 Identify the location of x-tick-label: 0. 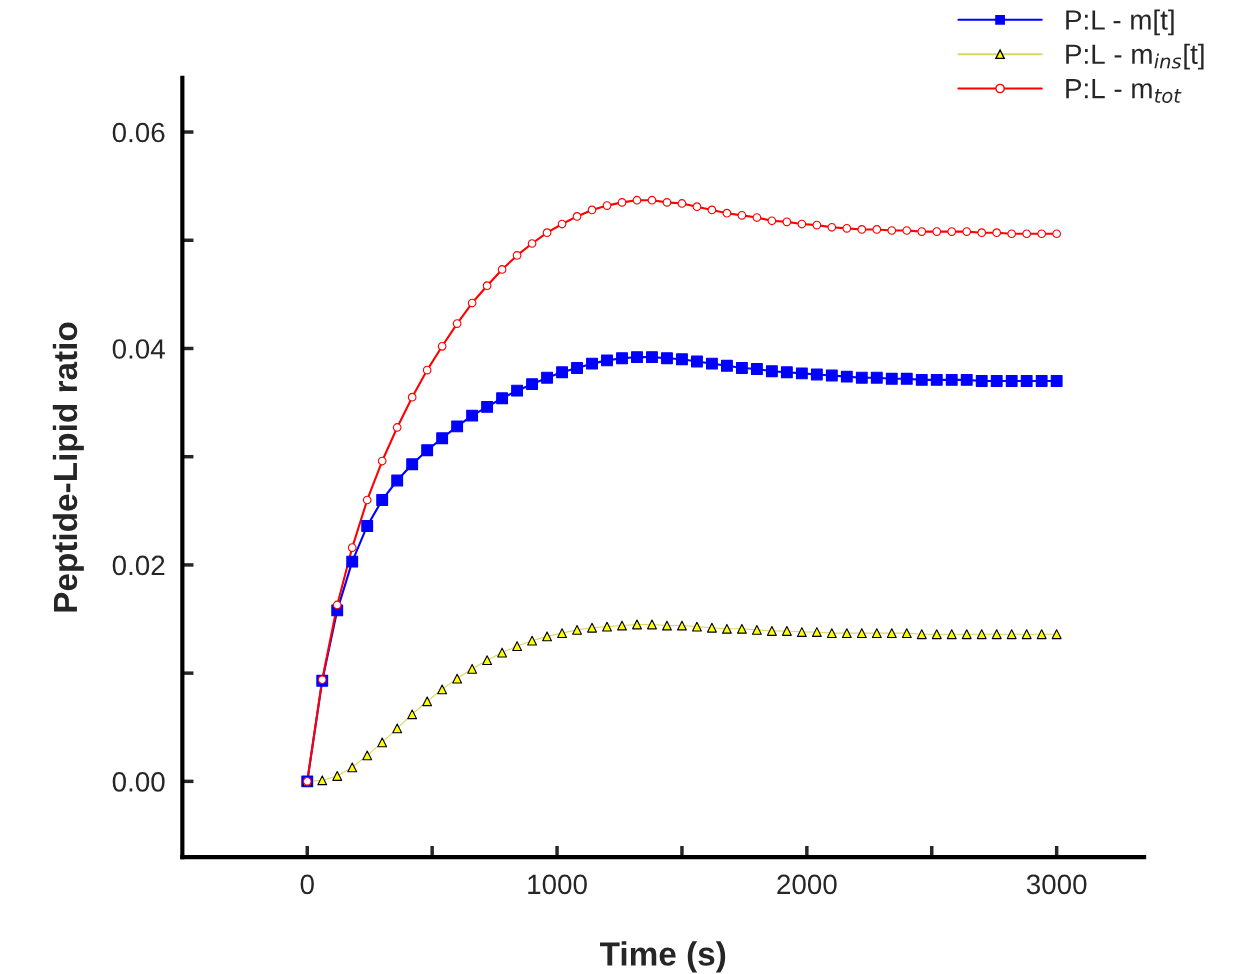
(307, 884).